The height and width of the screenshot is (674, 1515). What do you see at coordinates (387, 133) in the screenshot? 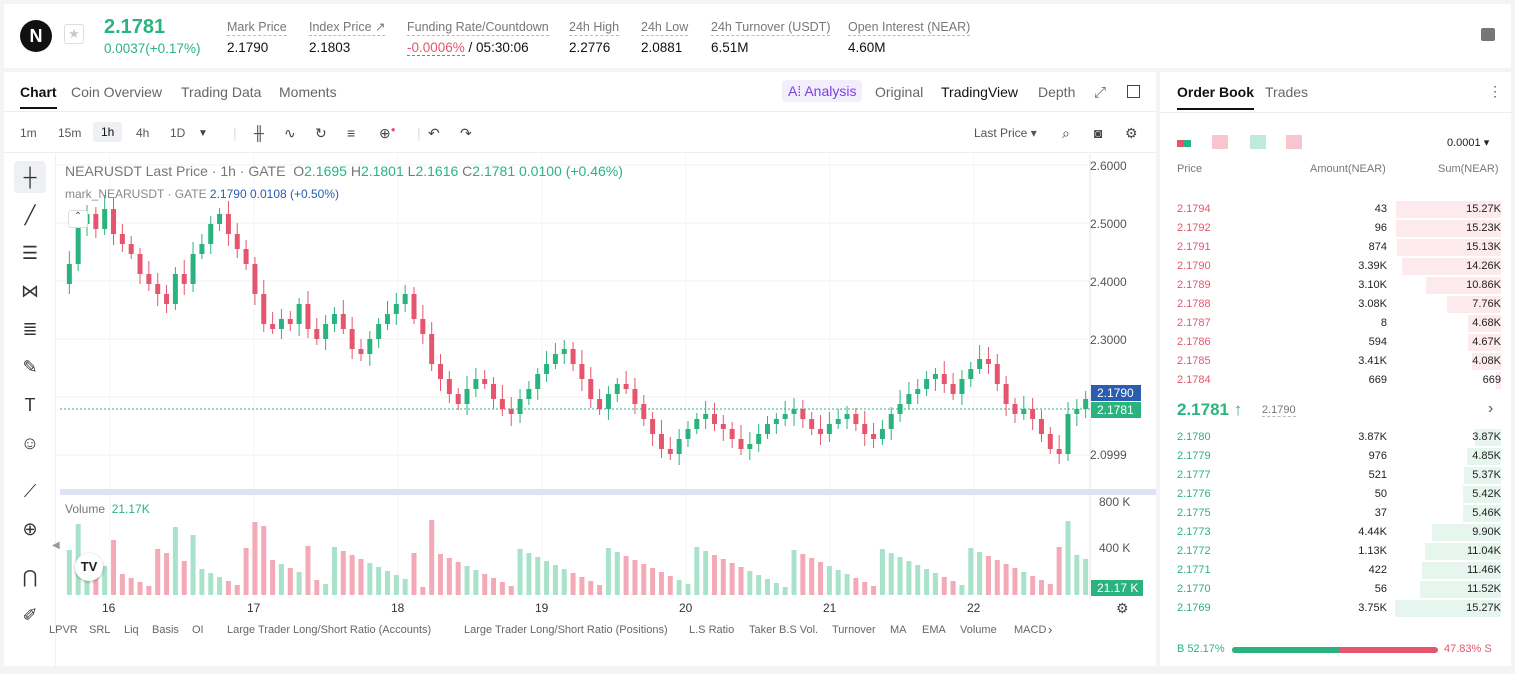
I see `add-indicator-icon: ⊕●` at bounding box center [387, 133].